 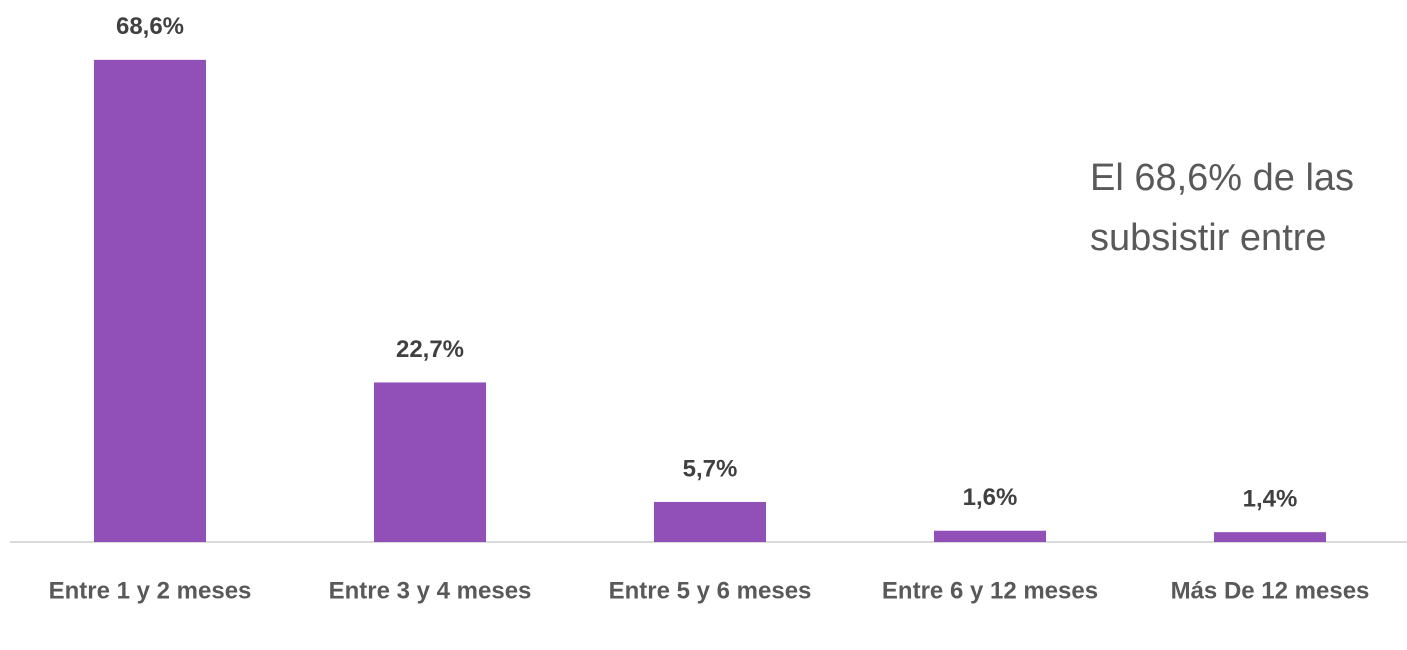 What do you see at coordinates (1222, 178) in the screenshot?
I see `annotation: El 68,6% de las` at bounding box center [1222, 178].